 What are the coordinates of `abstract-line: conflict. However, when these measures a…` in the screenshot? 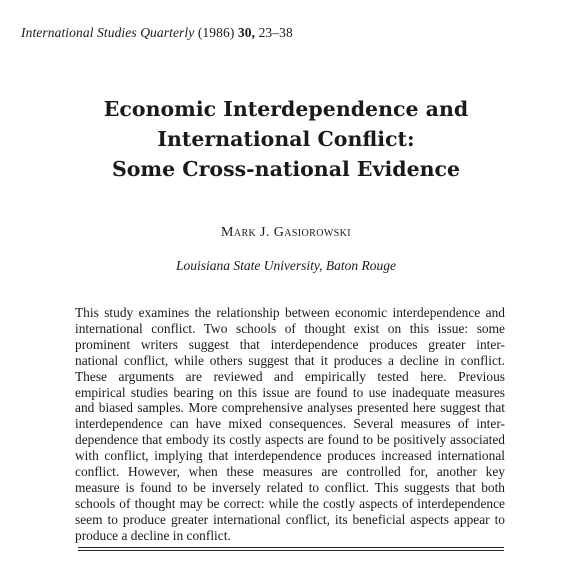 It's located at (290, 472).